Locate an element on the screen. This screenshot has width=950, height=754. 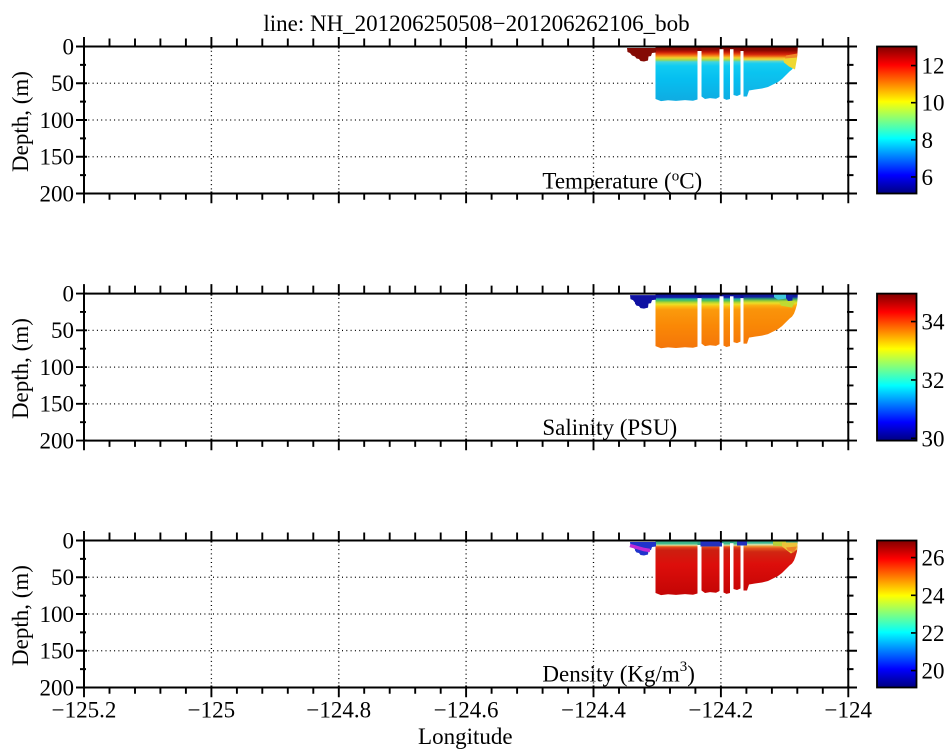
svg-text: Temperature (oC) is located at coordinates (622, 181).